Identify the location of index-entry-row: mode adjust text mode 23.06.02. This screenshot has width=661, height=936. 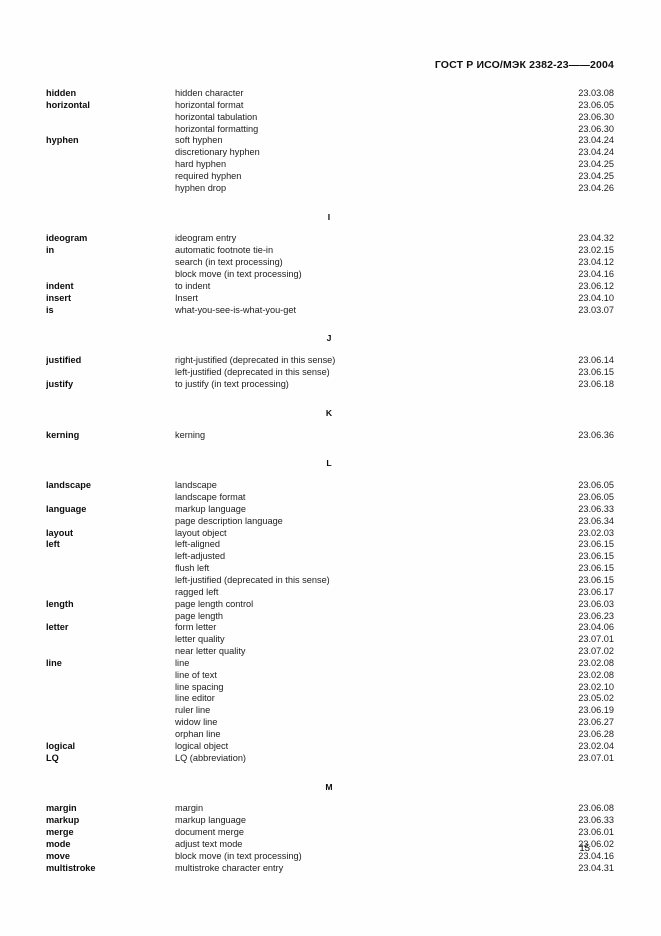
(330, 845).